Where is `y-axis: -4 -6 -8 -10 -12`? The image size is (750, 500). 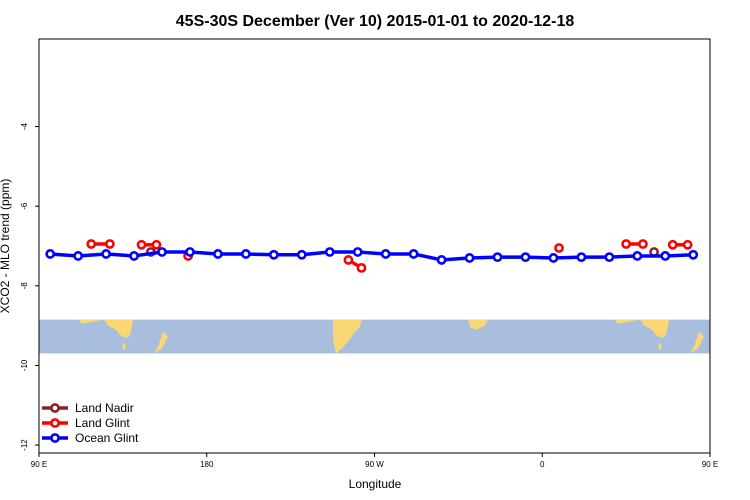
y-axis: -4 -6 -8 -10 -12 is located at coordinates (29, 286).